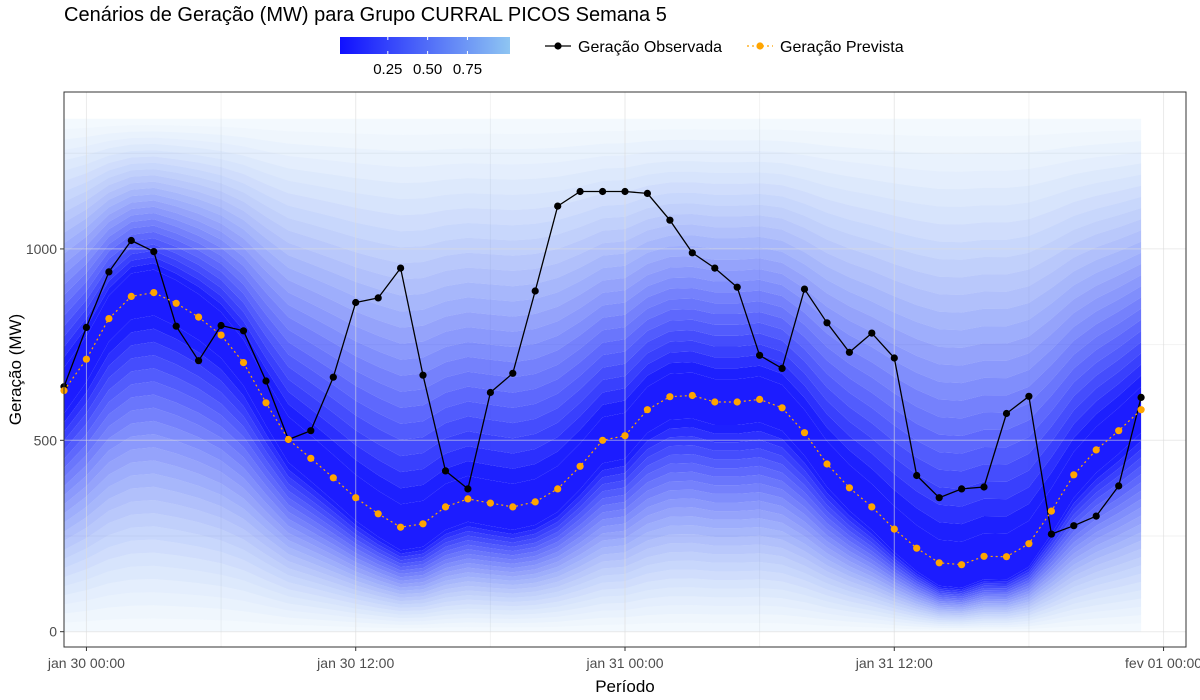  What do you see at coordinates (625, 686) in the screenshot?
I see `x-axis-title: Período` at bounding box center [625, 686].